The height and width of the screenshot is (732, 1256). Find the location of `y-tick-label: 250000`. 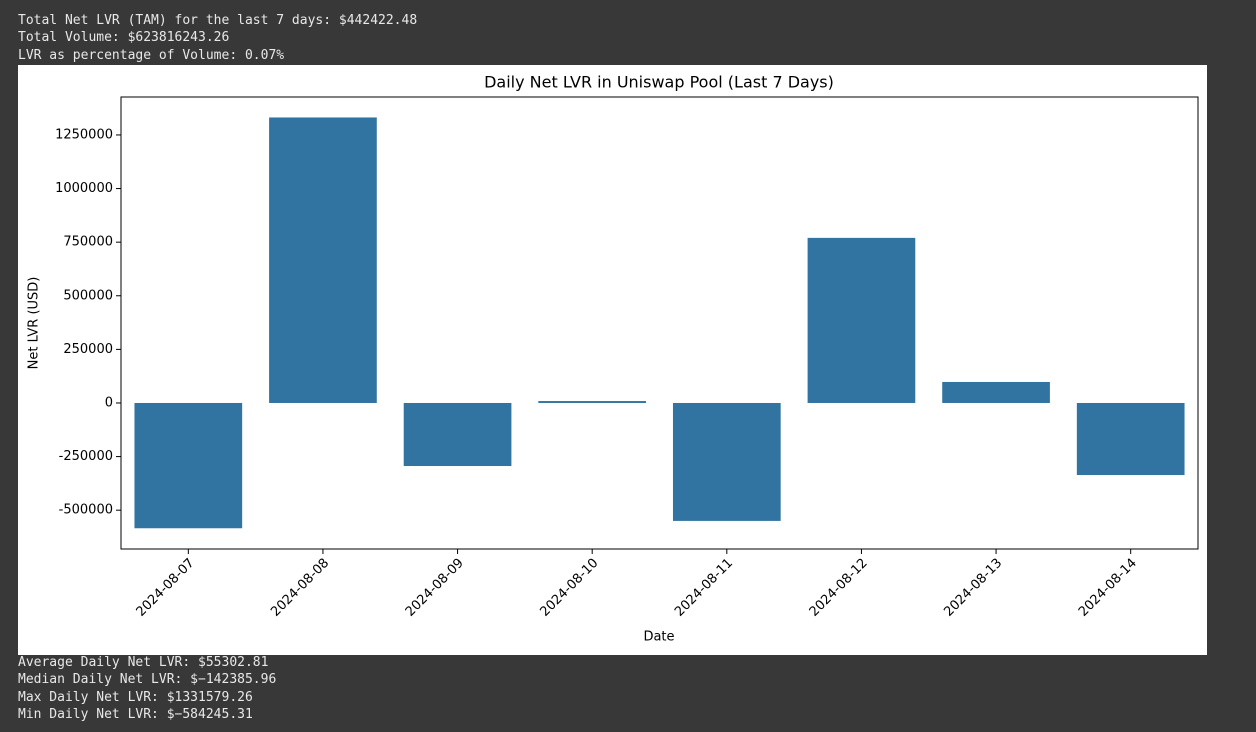

y-tick-label: 250000 is located at coordinates (88, 349).